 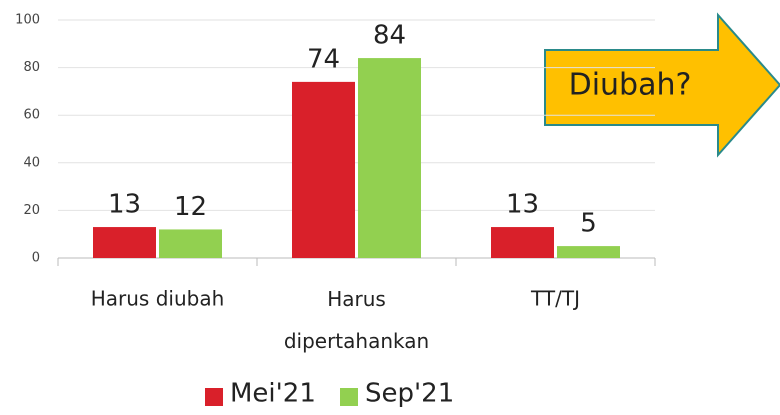 I want to click on x-tick-label: Harus diubah, so click(x=158, y=299).